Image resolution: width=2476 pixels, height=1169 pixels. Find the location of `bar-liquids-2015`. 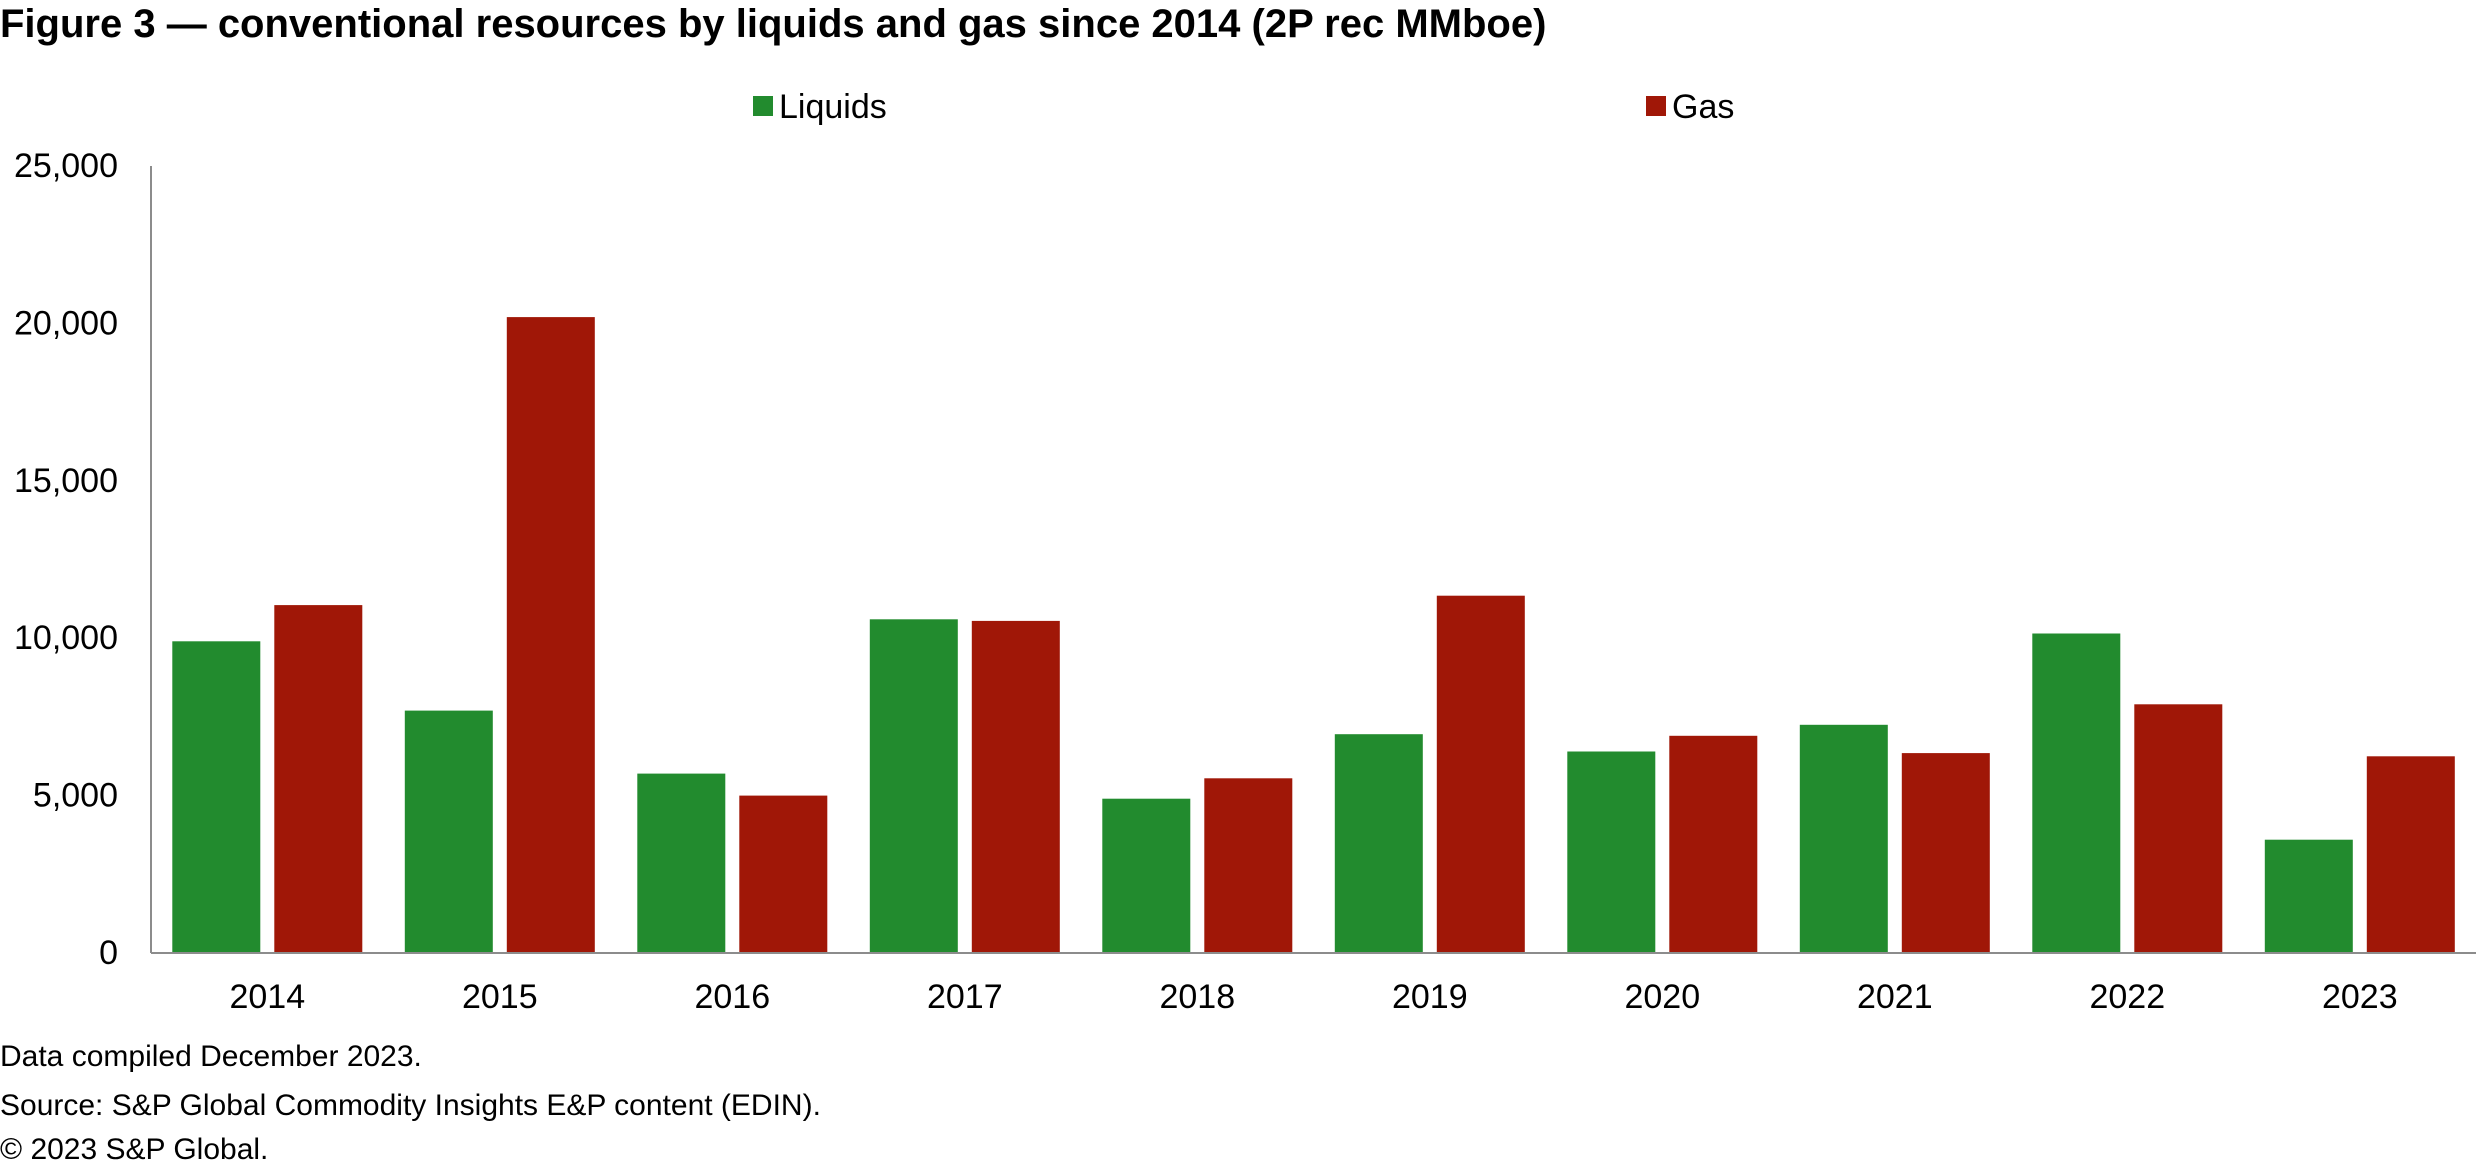

bar-liquids-2015 is located at coordinates (448, 831).